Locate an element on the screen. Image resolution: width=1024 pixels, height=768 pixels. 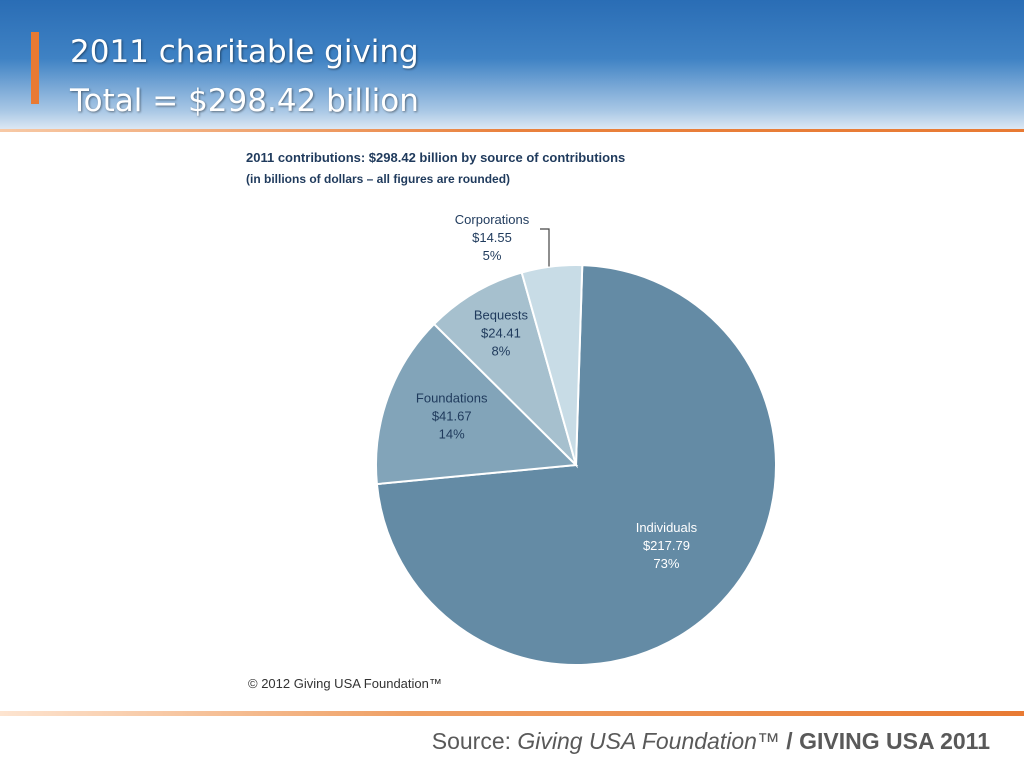
source-report: GIVING USA 2011 is located at coordinates (894, 741).